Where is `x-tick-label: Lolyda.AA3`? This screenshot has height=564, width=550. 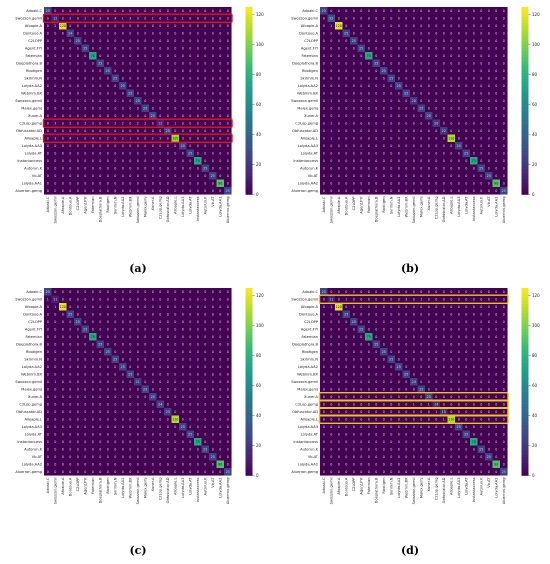
x-tick-label: Lolyda.AA3 is located at coordinates (183, 488).